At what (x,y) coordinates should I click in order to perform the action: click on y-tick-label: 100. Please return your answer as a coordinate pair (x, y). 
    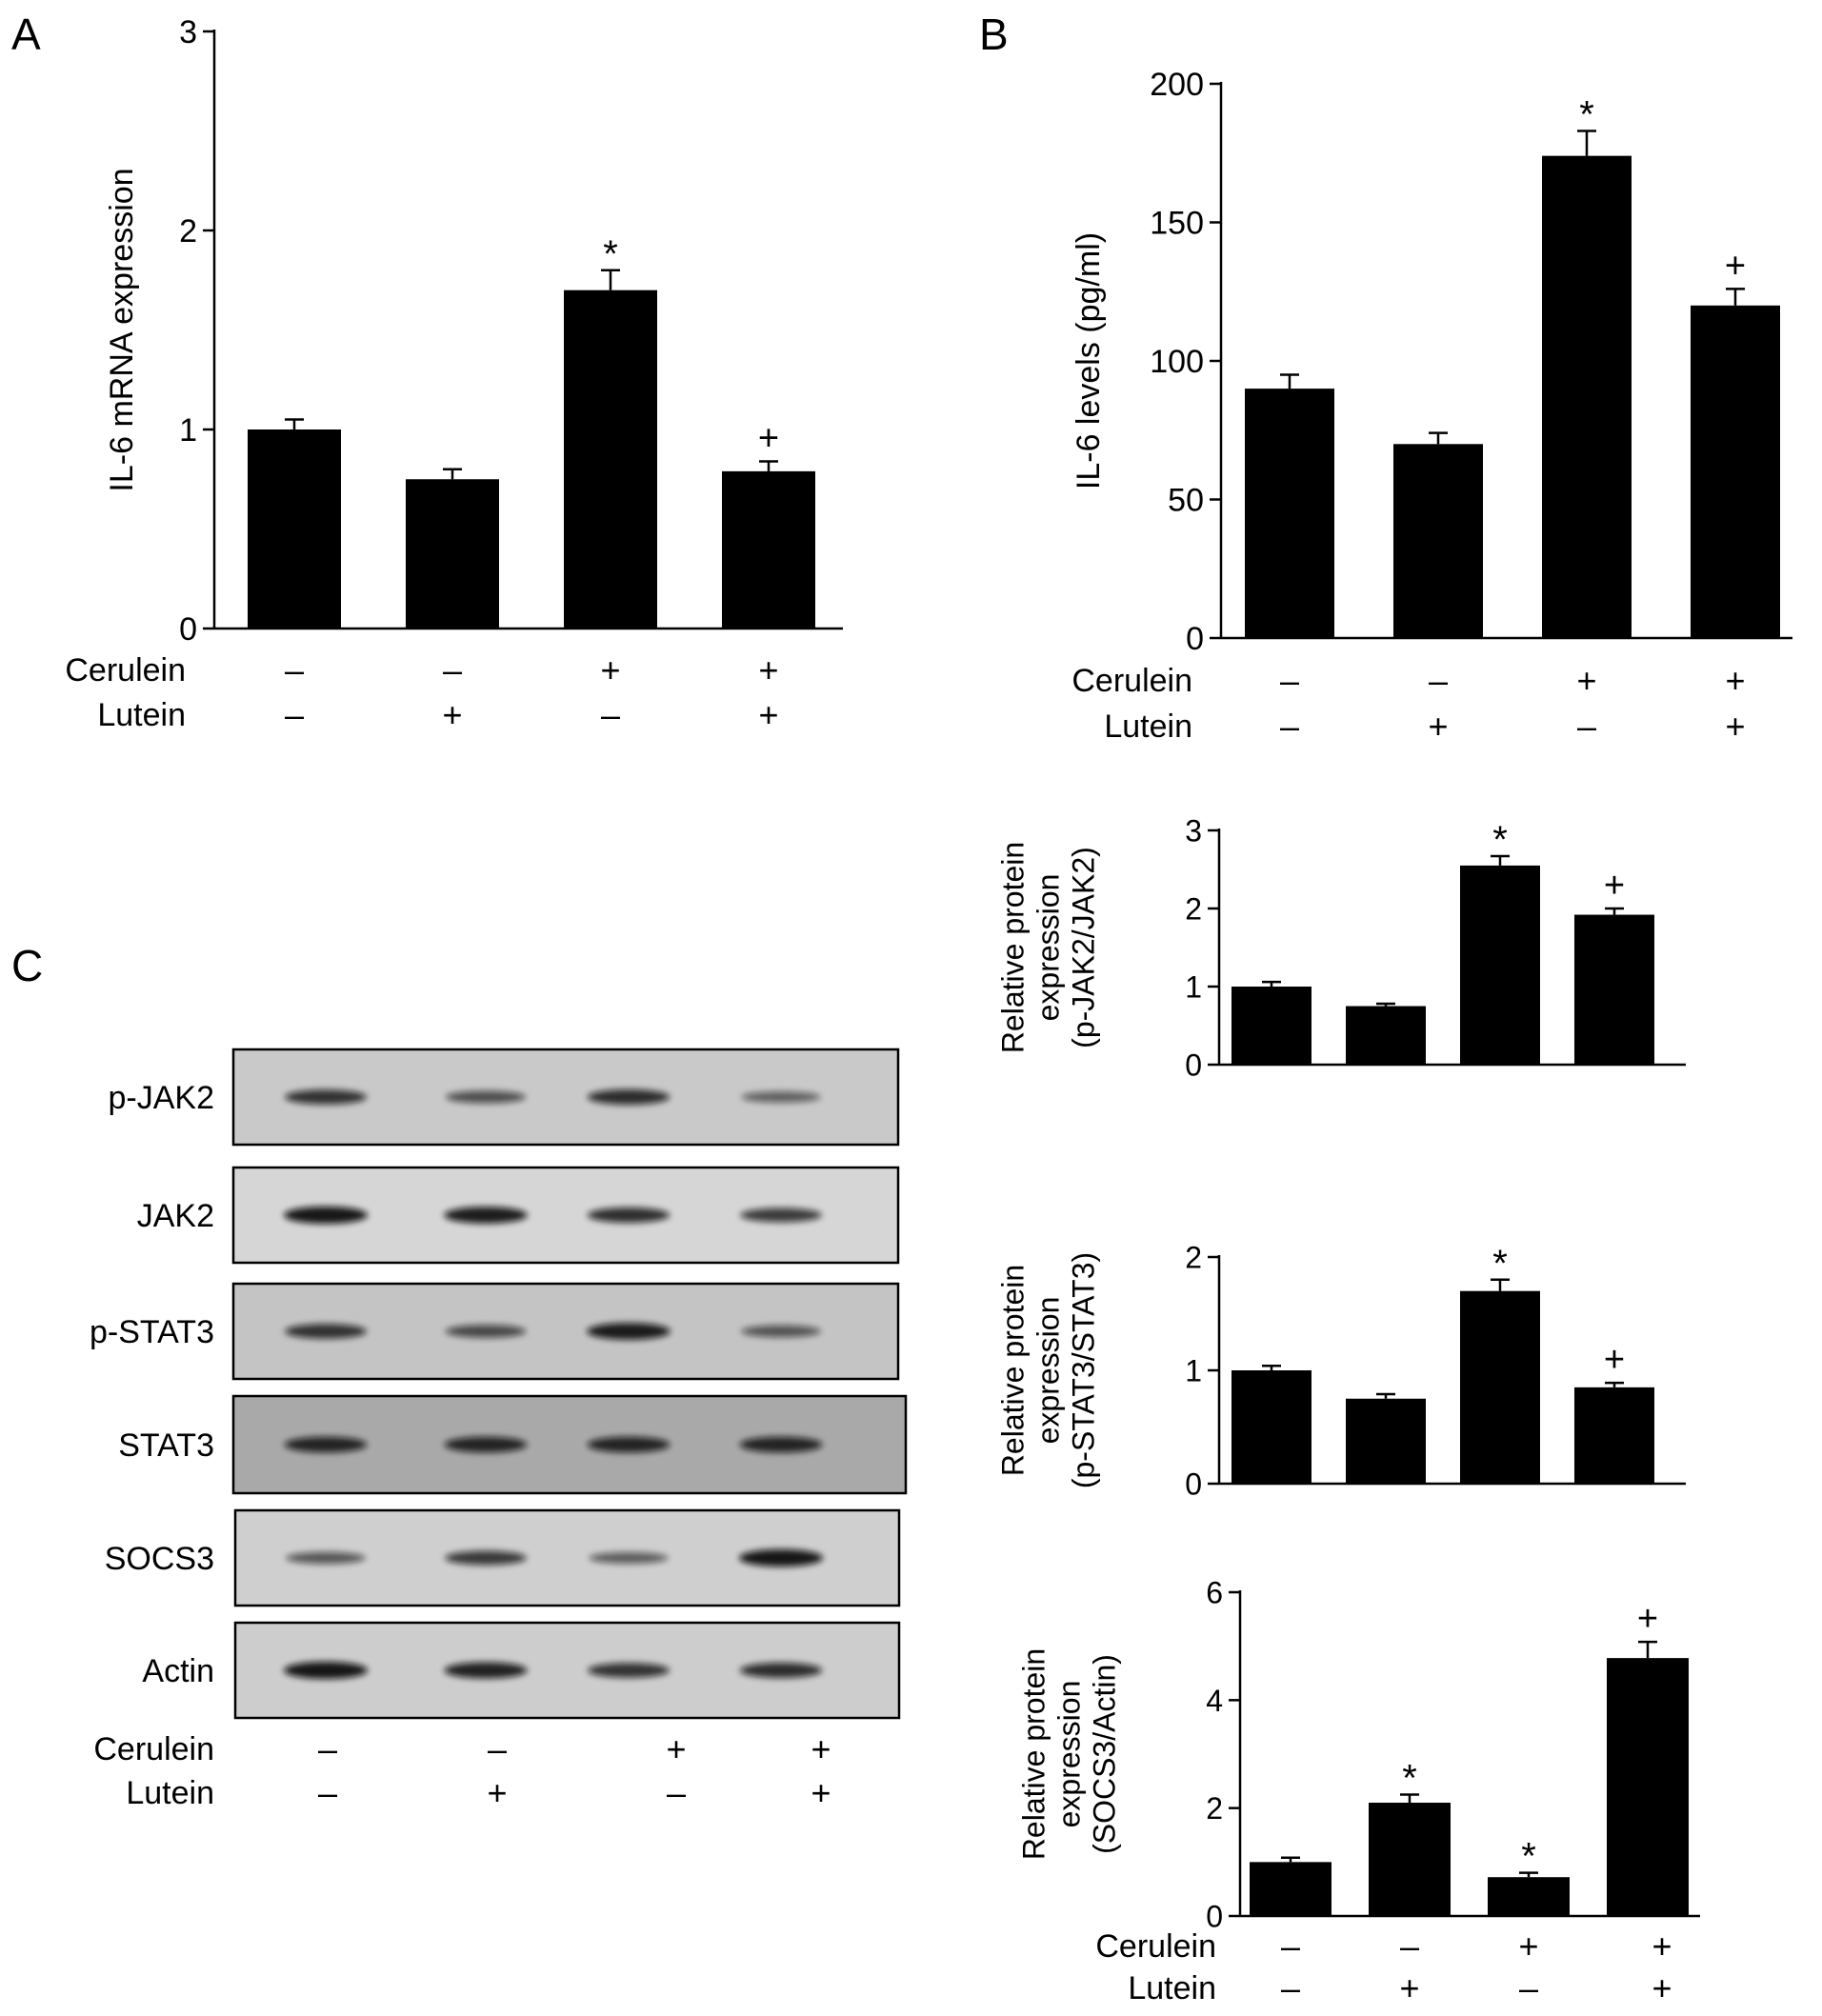
    Looking at the image, I should click on (1177, 362).